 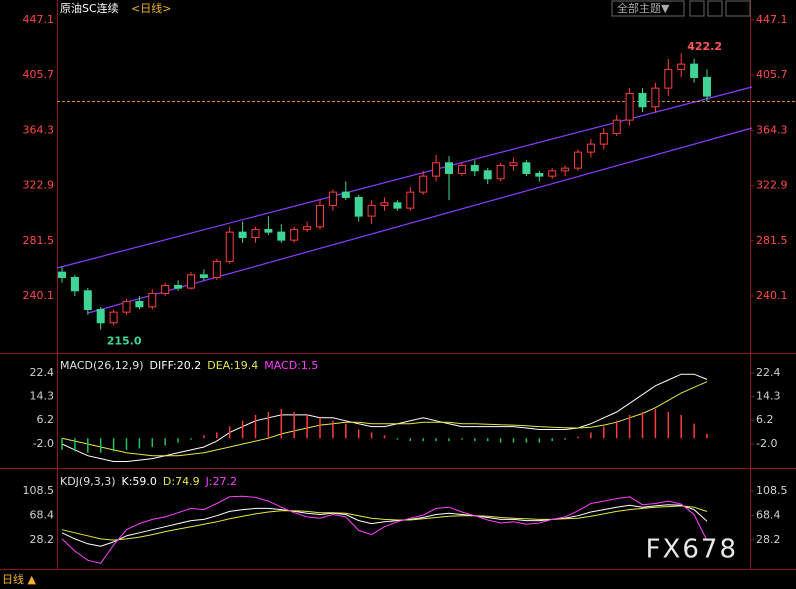 I want to click on y-tick-label: 6.2, so click(x=765, y=419).